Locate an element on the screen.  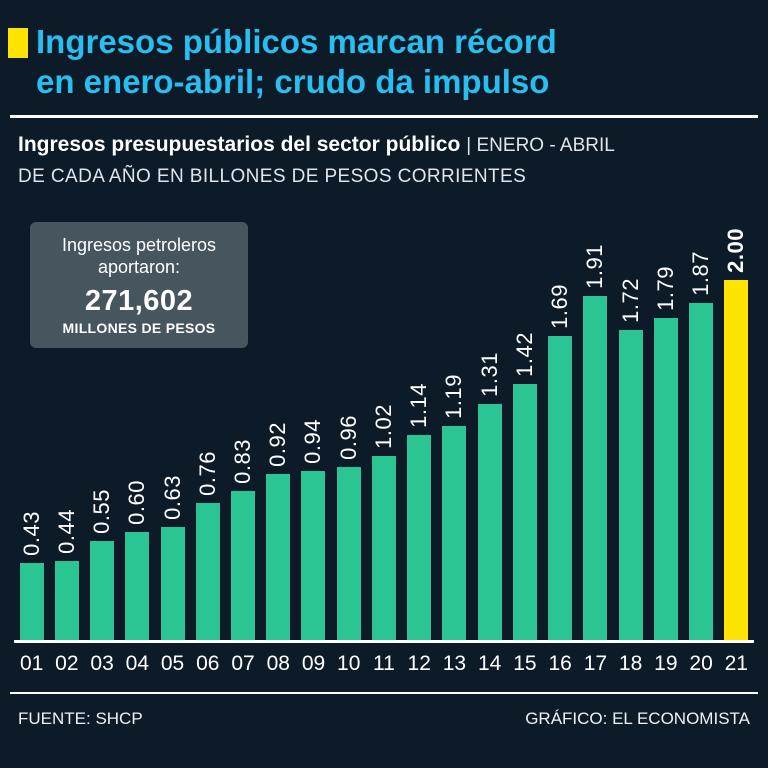
bar-value-label: 0.60 is located at coordinates (137, 502).